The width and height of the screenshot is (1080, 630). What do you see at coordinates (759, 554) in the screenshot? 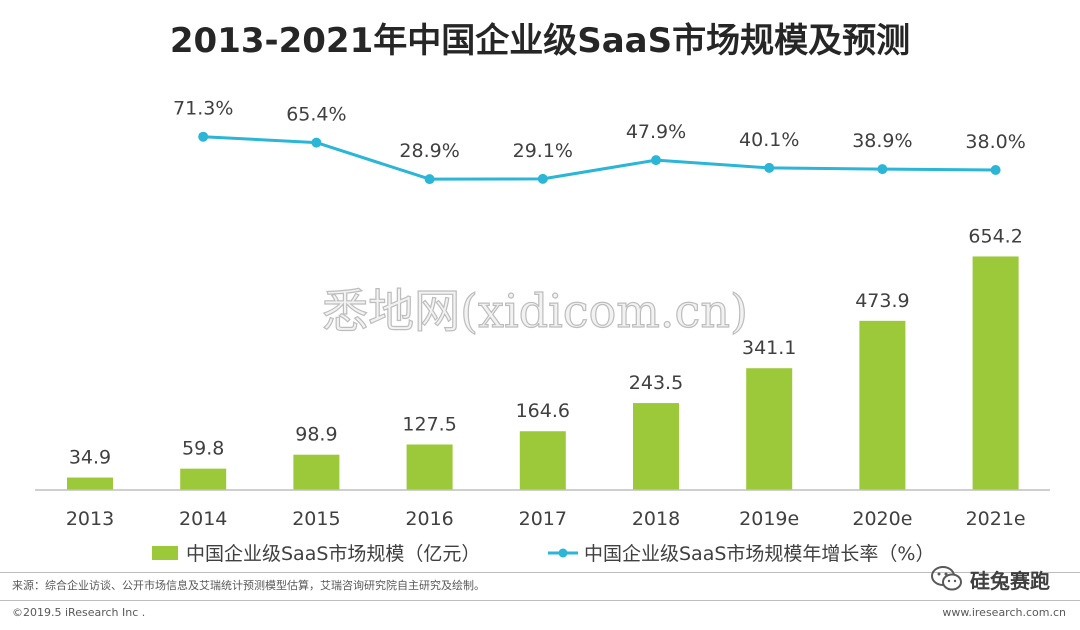
I see `legend-label-line: 中国企业级SaaS市场规模年增长率（%）` at bounding box center [759, 554].